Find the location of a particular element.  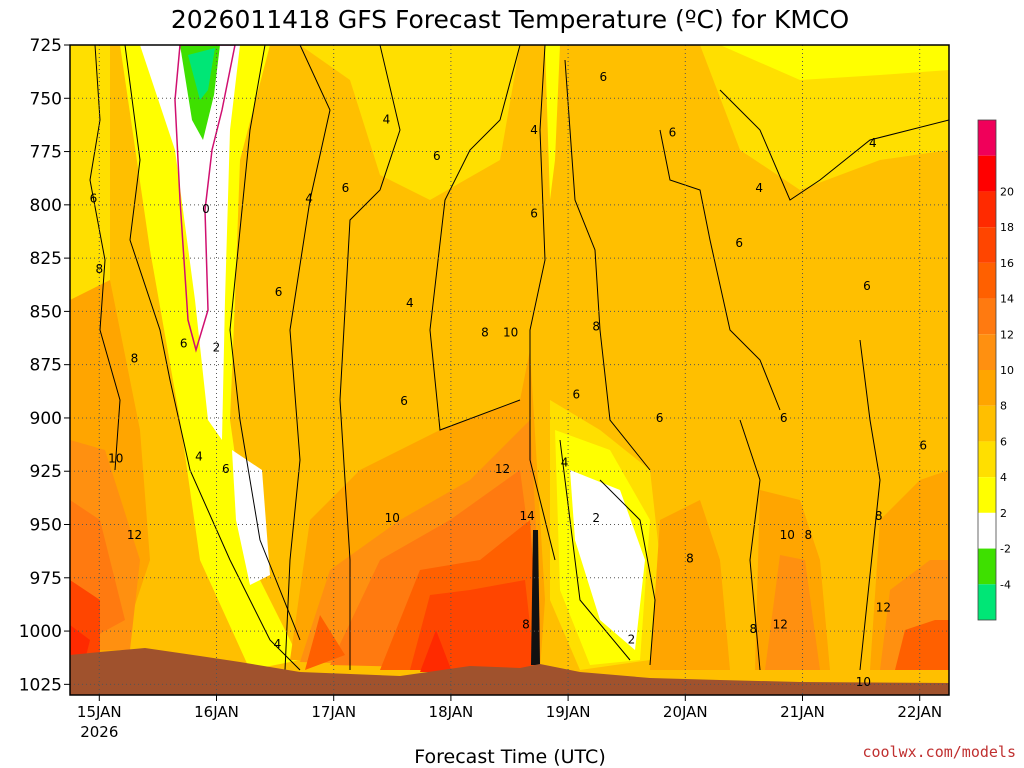

y-tick-label: 975 is located at coordinates (46, 579).